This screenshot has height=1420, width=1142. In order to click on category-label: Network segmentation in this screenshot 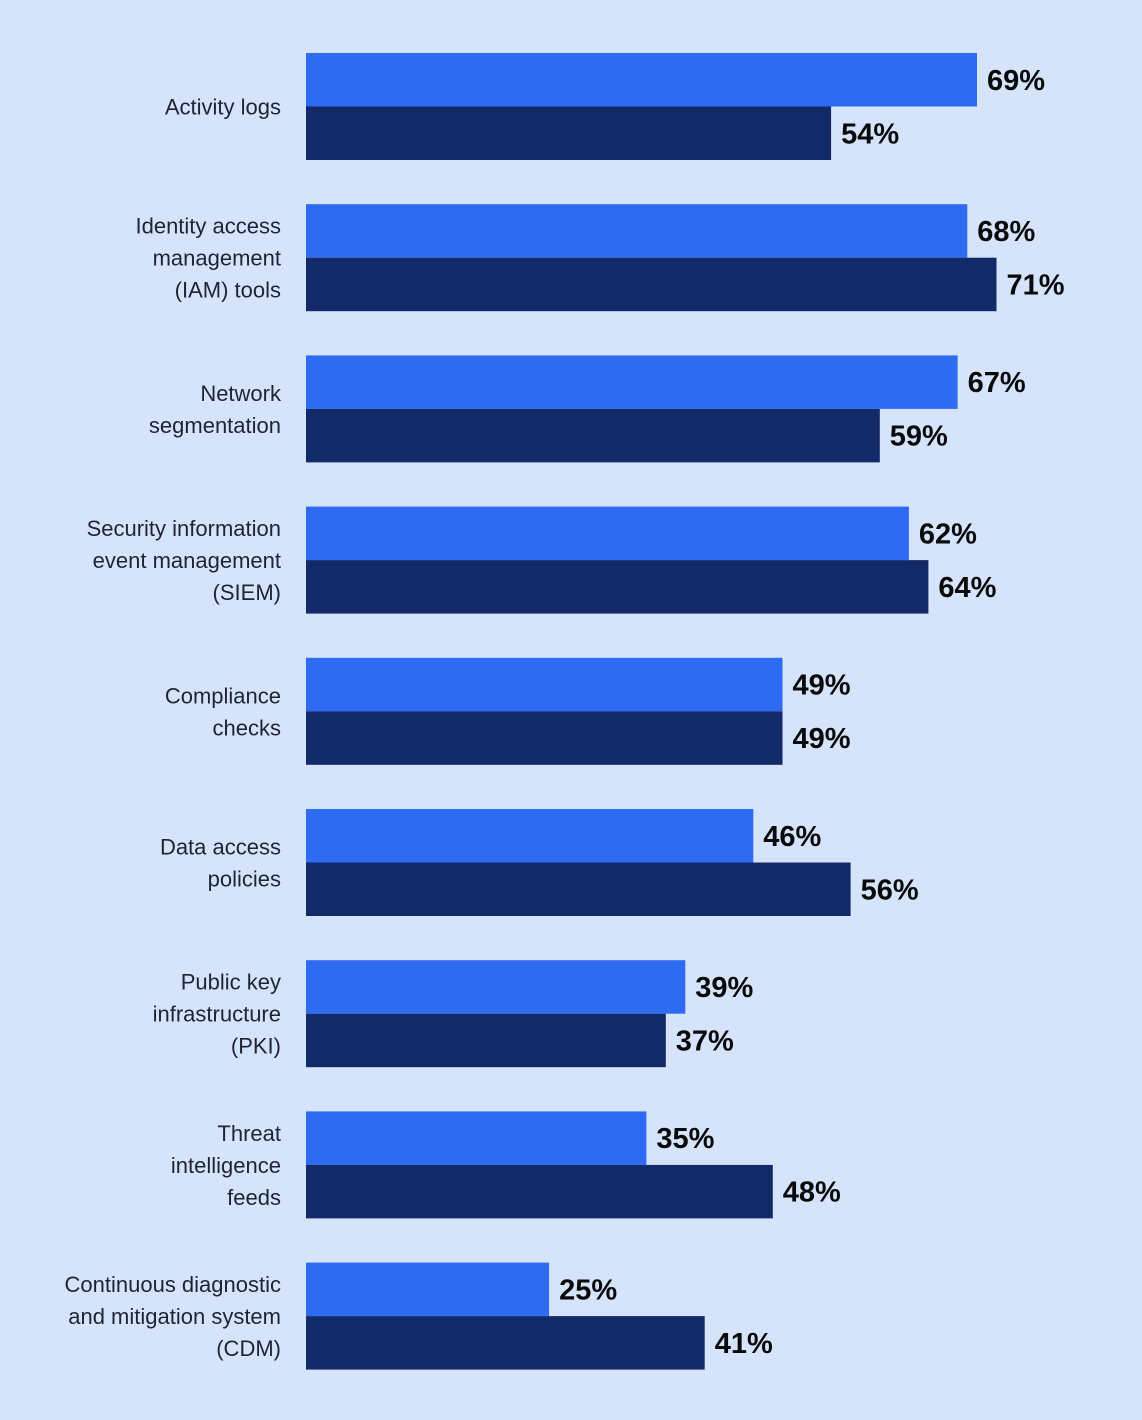, I will do `click(215, 409)`.